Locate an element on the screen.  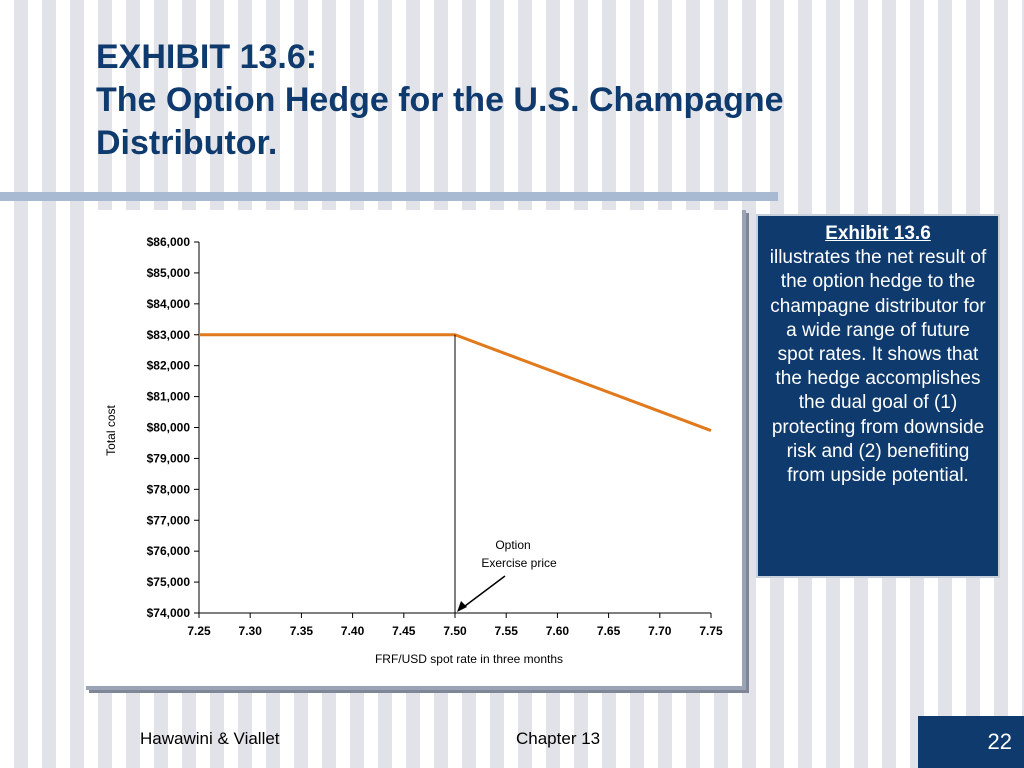
x-tick-label: 7.65 is located at coordinates (609, 631).